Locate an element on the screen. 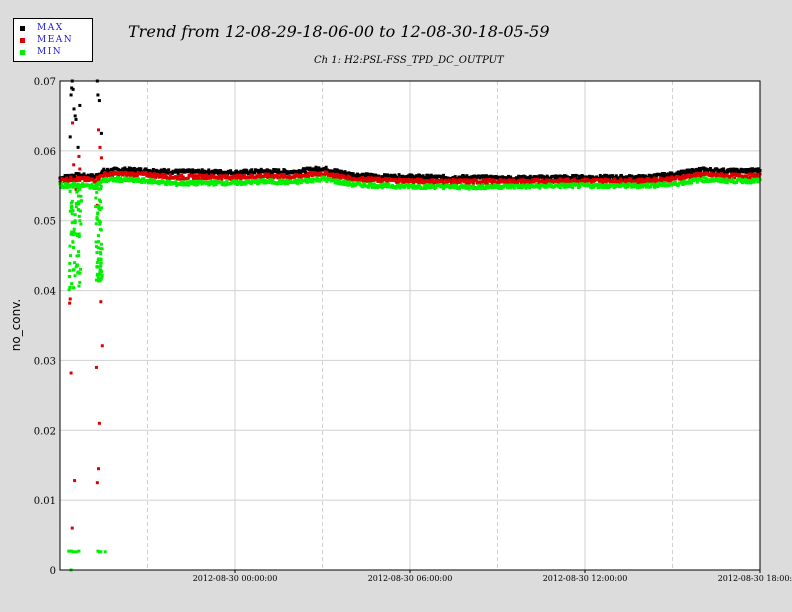  outlier-point-min is located at coordinates (76, 552).